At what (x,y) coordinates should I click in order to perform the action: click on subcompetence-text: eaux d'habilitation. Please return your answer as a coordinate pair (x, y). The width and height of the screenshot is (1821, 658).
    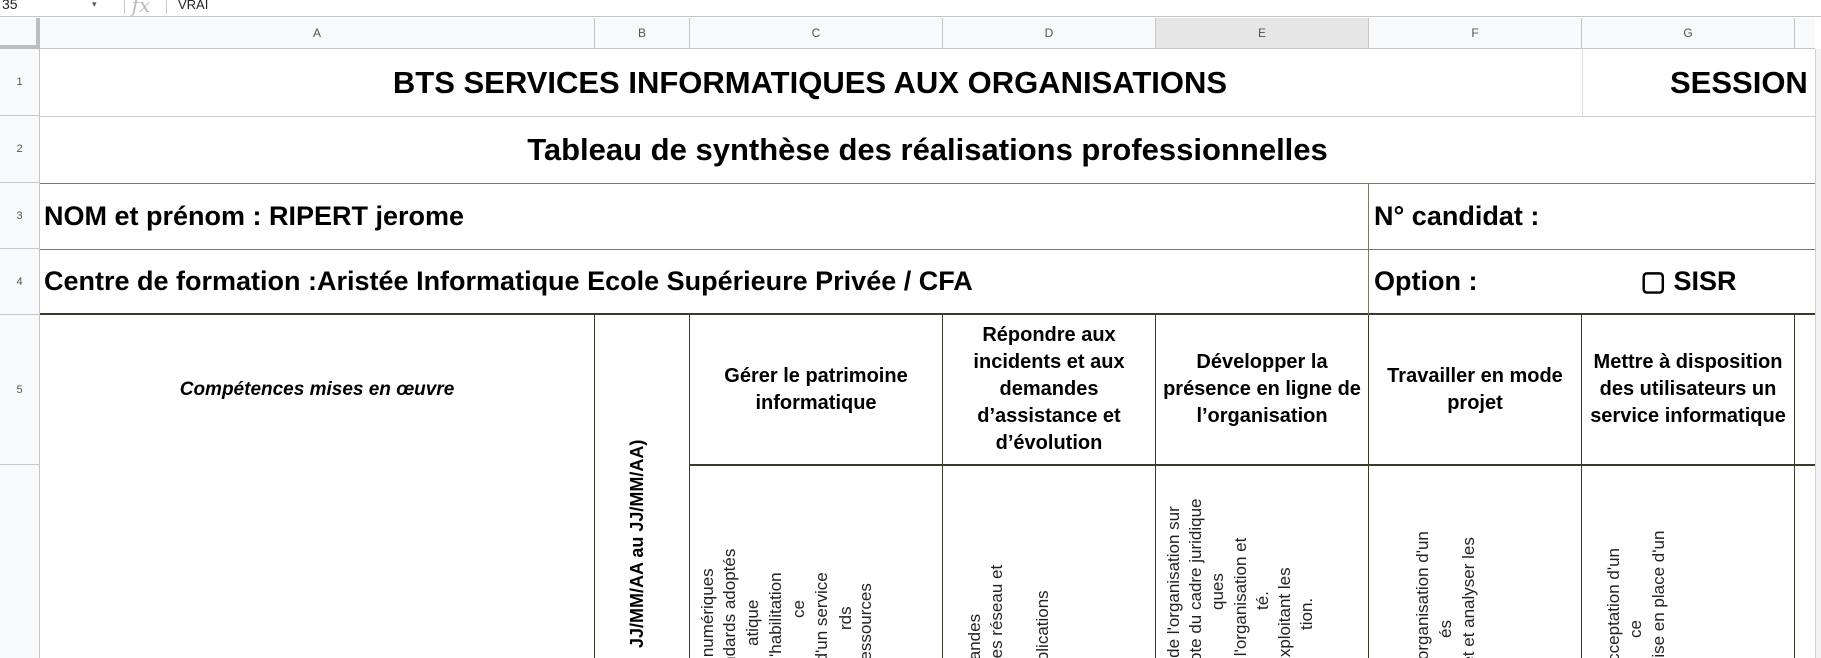
    Looking at the image, I should click on (775, 615).